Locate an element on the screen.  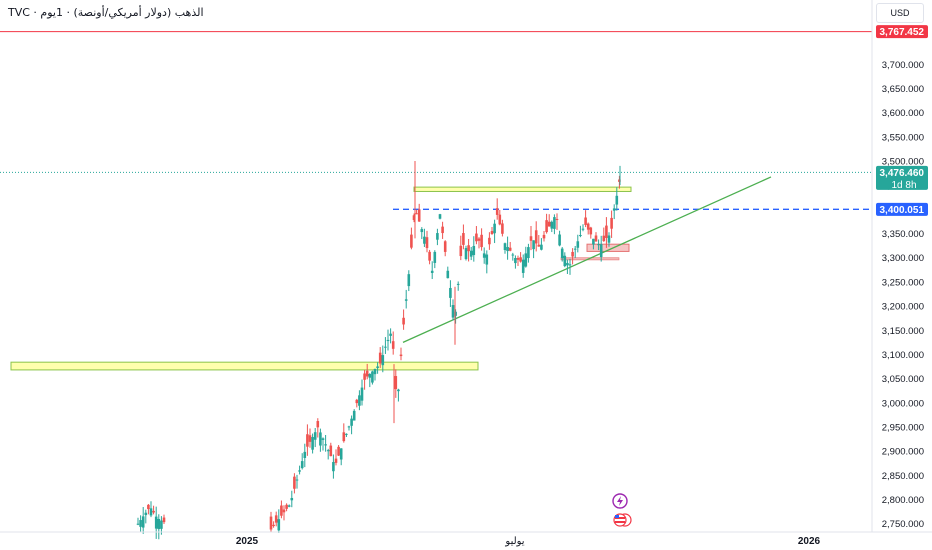
zone-resistance is located at coordinates (522, 189).